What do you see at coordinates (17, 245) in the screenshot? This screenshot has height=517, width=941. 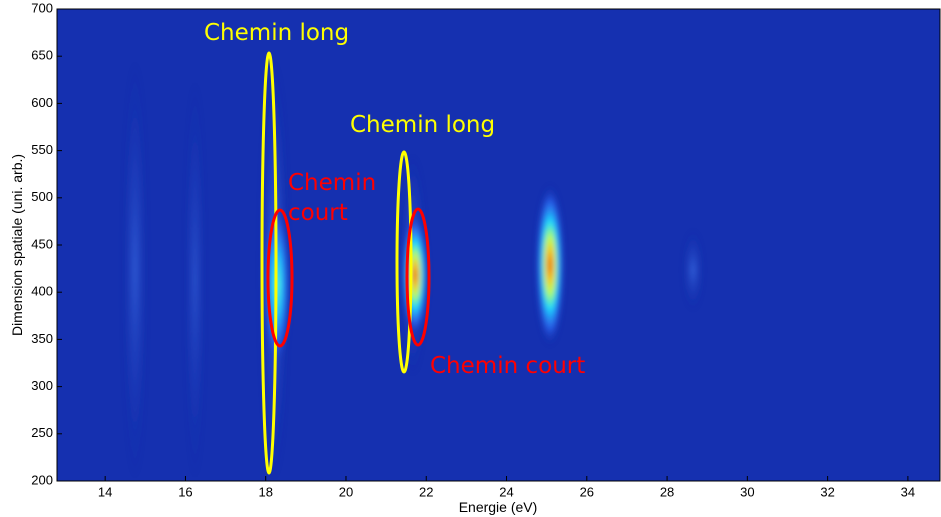 I see `y-axis-label: Dimension spatiale (uni. arb.)` at bounding box center [17, 245].